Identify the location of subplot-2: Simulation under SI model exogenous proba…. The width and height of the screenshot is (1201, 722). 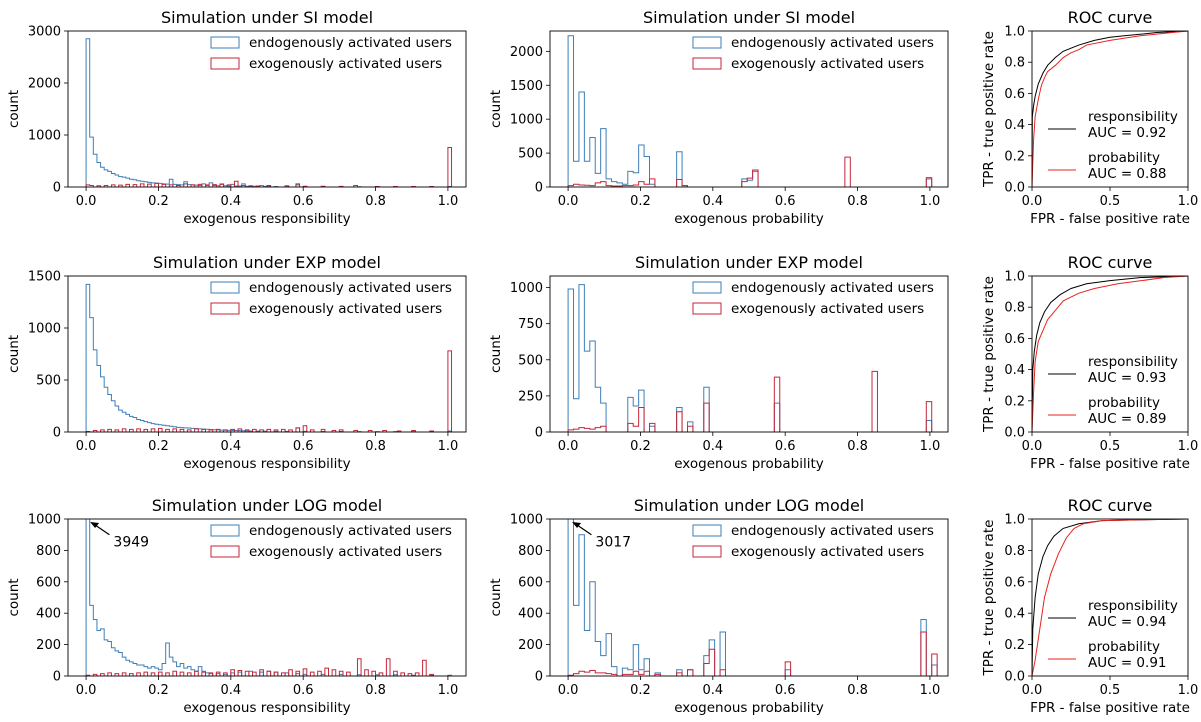
(718, 117).